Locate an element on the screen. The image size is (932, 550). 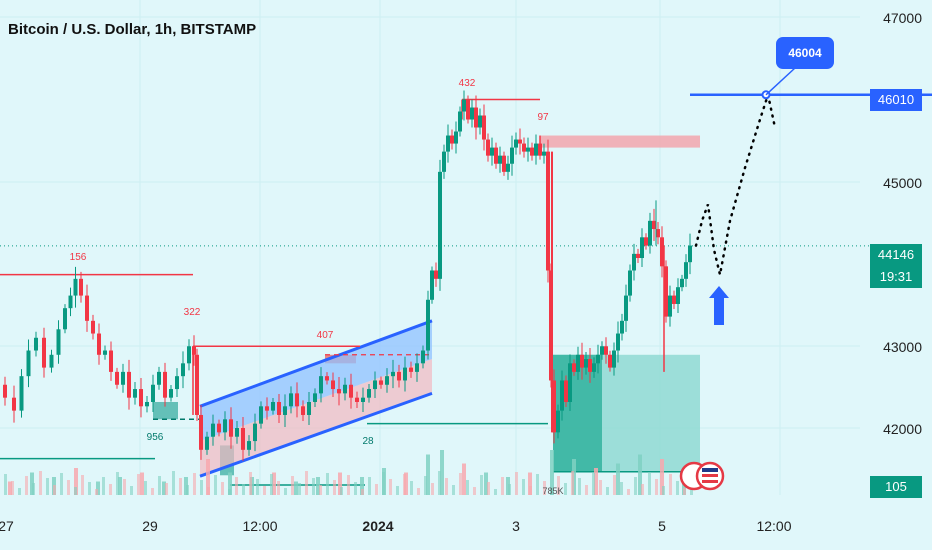
target-callout: 46004 is located at coordinates (805, 53).